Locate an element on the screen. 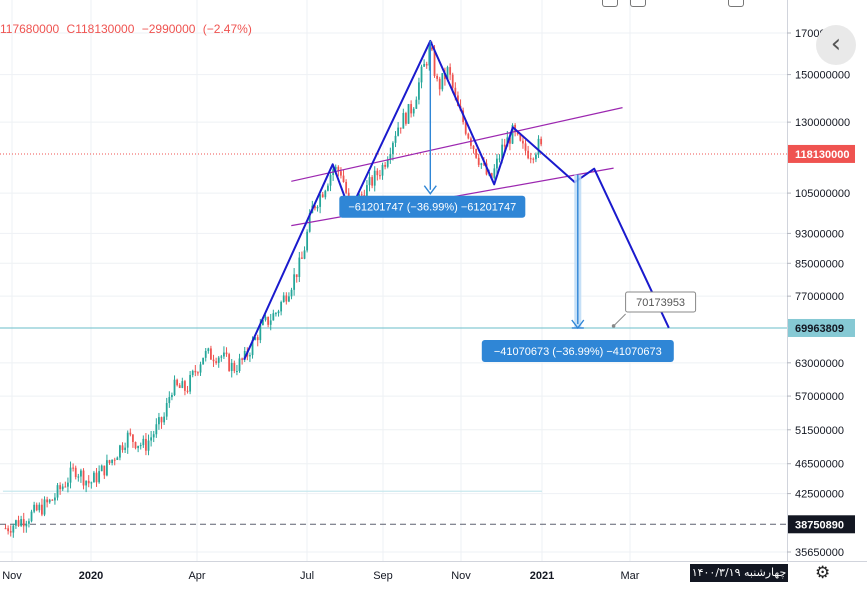 This screenshot has height=591, width=867. time-tick-label: Apr is located at coordinates (196, 576).